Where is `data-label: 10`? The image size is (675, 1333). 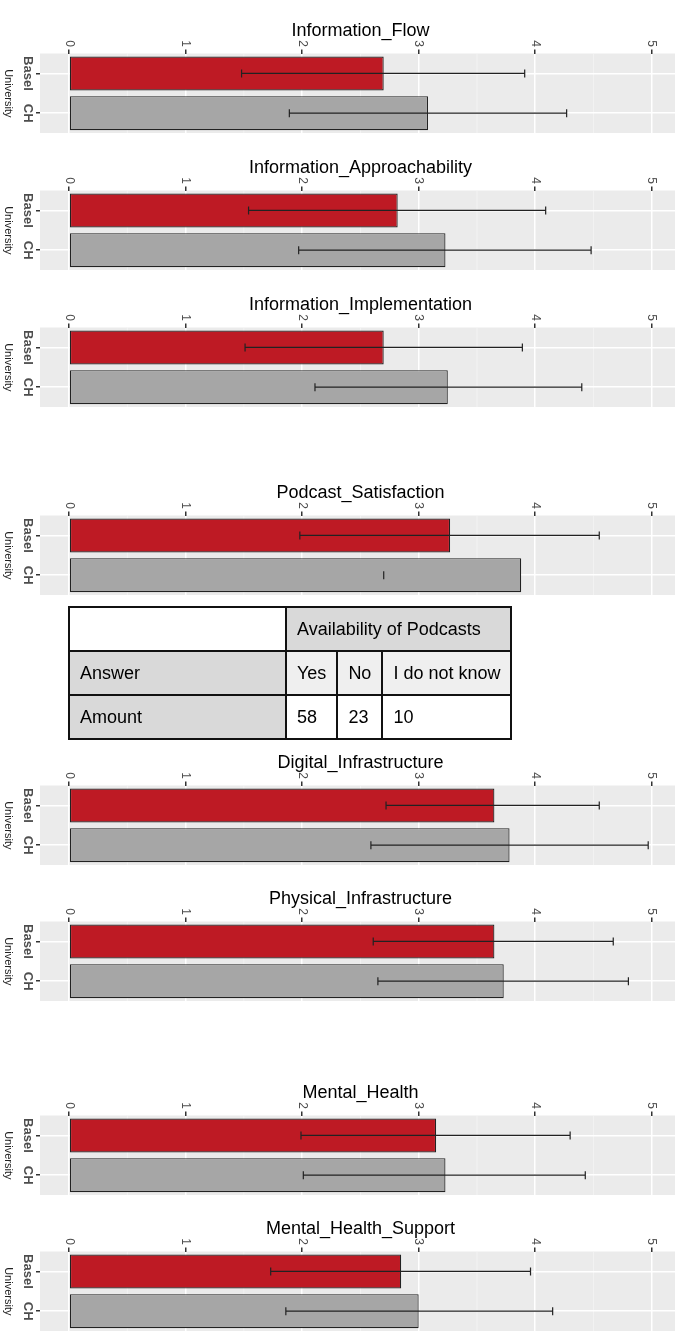
data-label: 10 is located at coordinates (447, 717).